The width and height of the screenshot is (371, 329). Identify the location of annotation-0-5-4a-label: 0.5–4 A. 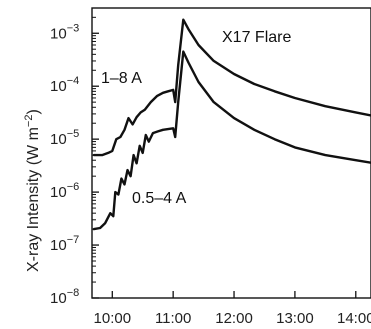
(159, 198).